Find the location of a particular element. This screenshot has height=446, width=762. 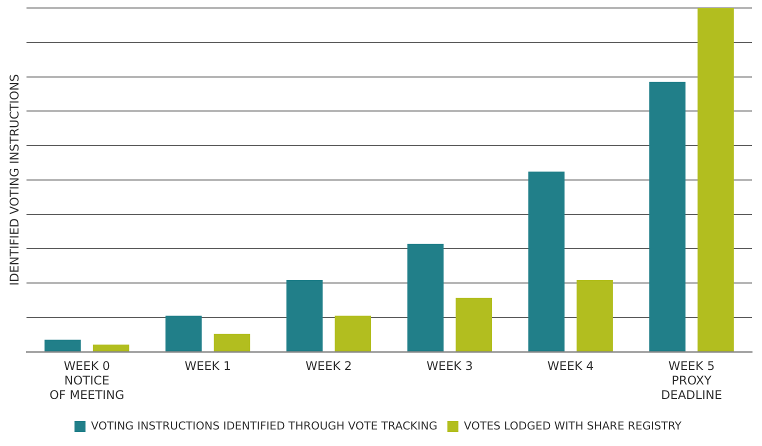

x-tick-label: WEEK 2 is located at coordinates (329, 366).